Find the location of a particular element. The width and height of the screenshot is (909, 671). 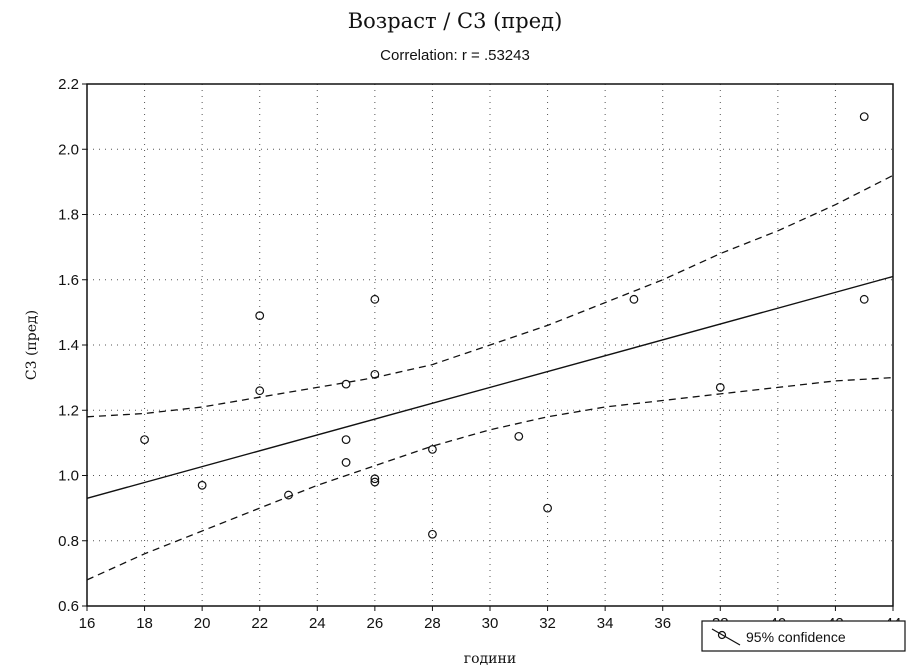

x-axis-label: години is located at coordinates (490, 659).